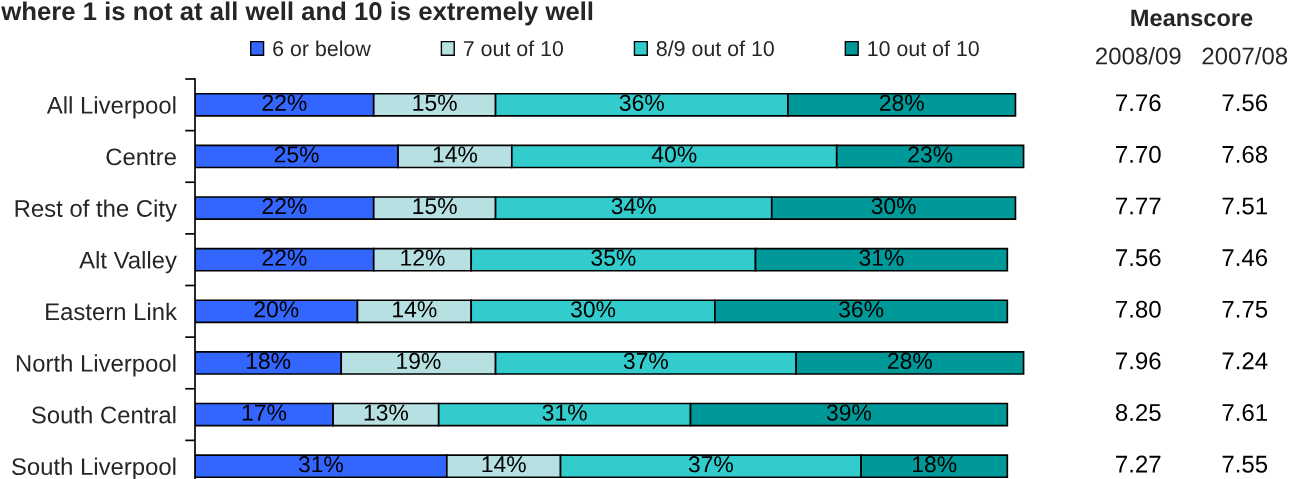 This screenshot has width=1298, height=479. I want to click on text: 7.24, so click(1245, 361).